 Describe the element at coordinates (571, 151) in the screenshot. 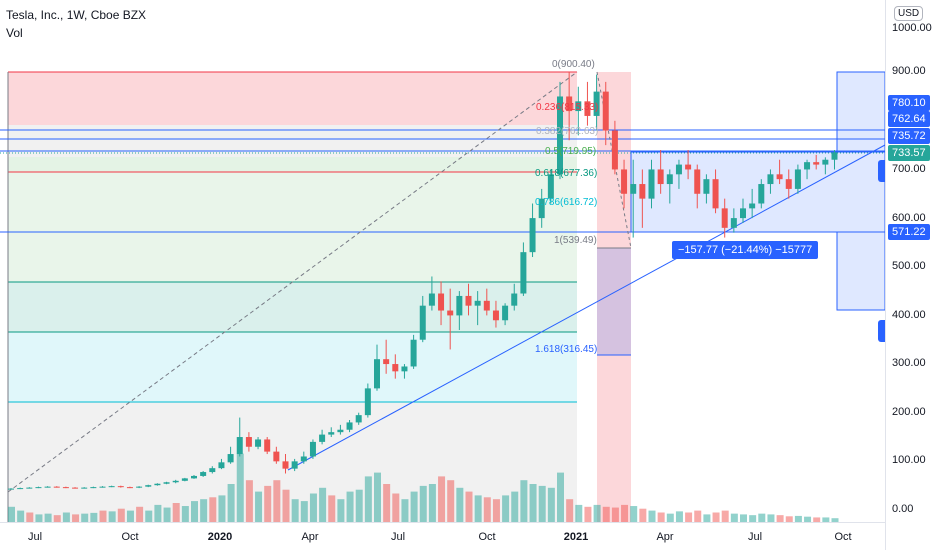

I see `fib-label-05: 0.5(719.95)` at that location.